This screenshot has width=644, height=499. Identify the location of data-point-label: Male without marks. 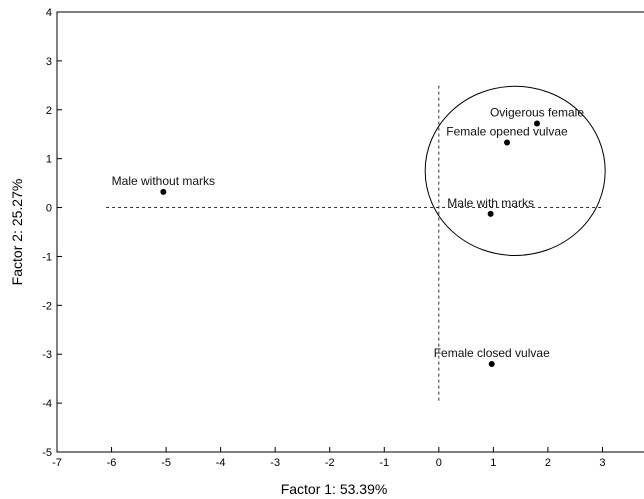
(163, 181).